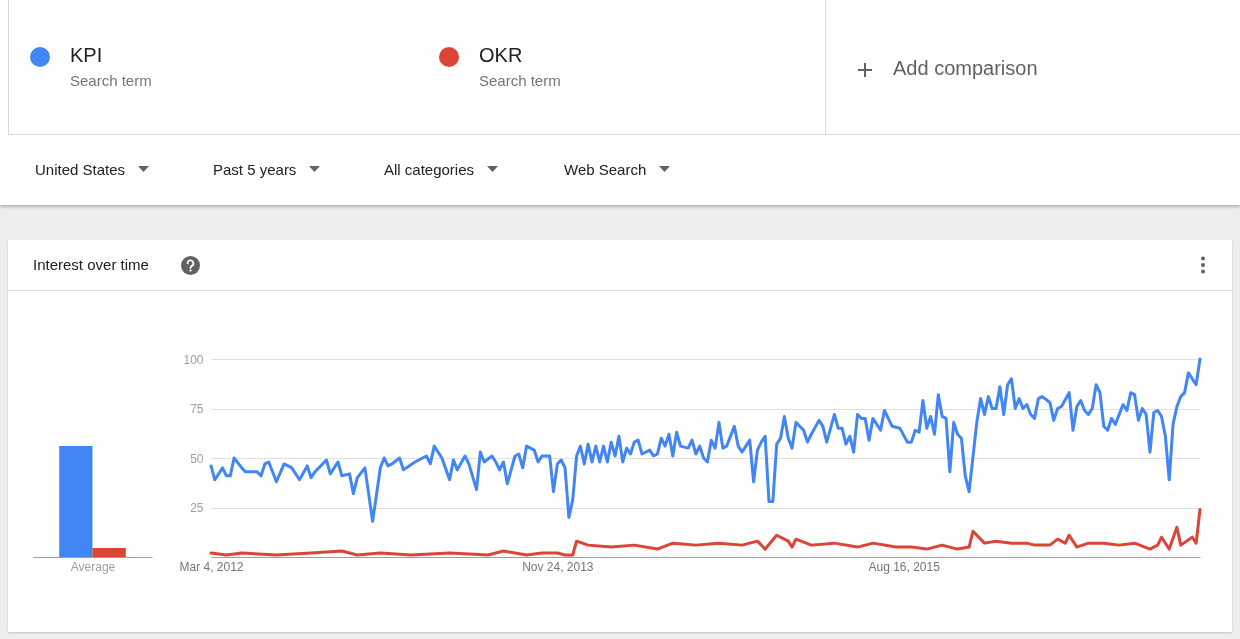 The height and width of the screenshot is (639, 1240). I want to click on legend-label: OKR, so click(501, 55).